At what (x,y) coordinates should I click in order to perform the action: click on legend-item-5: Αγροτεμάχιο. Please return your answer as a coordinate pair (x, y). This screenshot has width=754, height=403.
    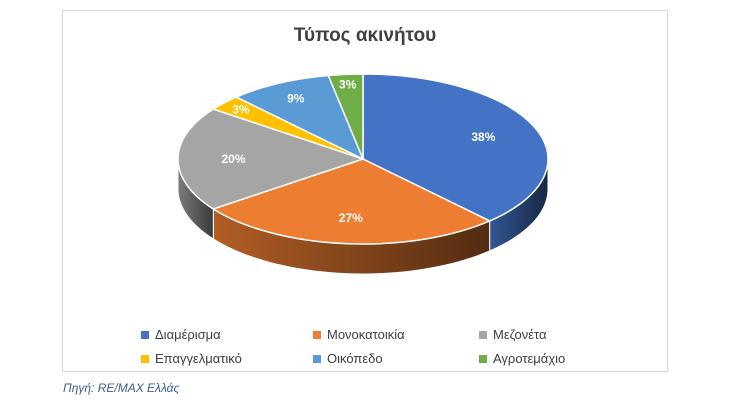
    Looking at the image, I should click on (522, 358).